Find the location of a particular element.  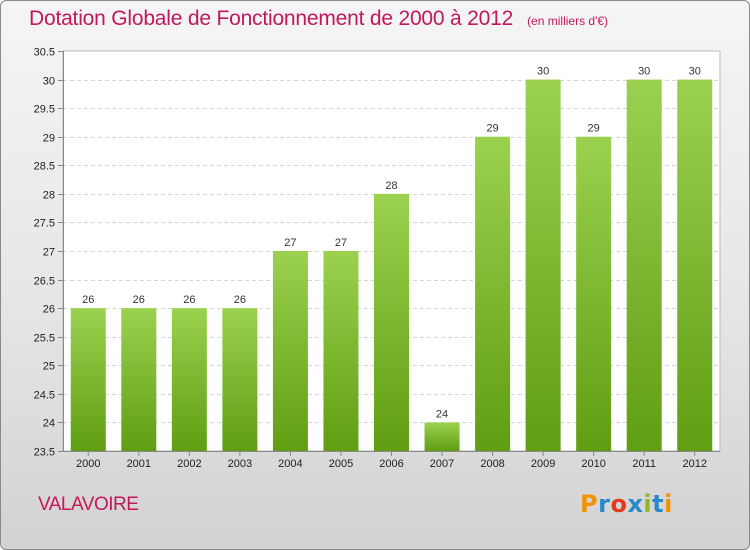

x-tick-label: 2000 is located at coordinates (88, 464).